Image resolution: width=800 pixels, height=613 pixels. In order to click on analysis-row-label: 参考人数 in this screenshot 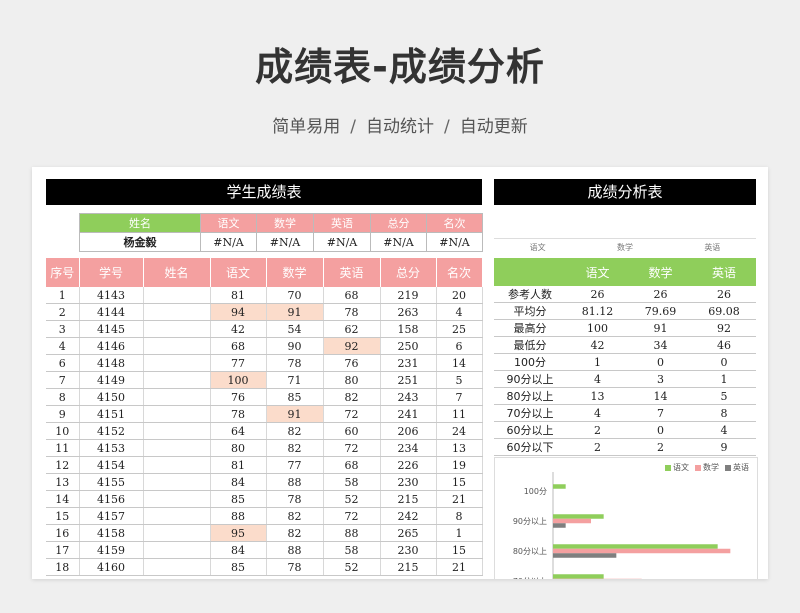, I will do `click(530, 294)`.